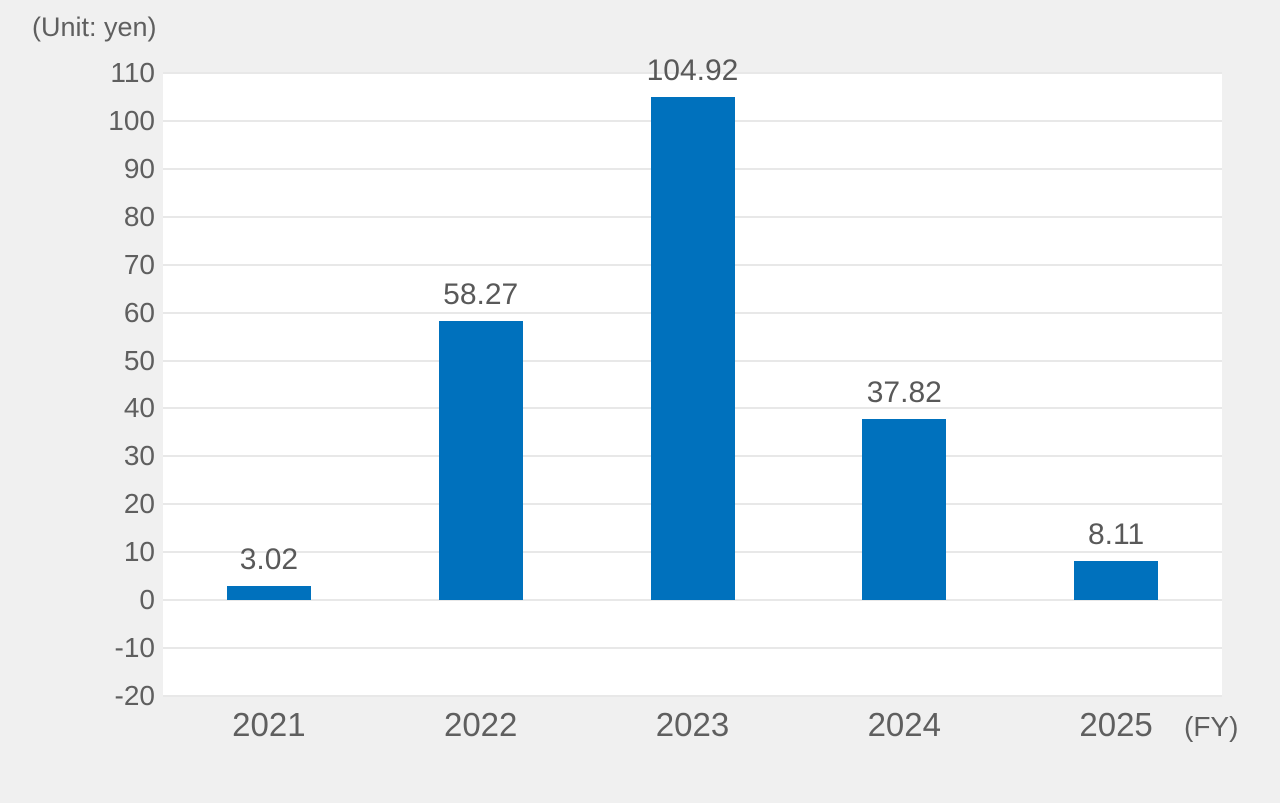  Describe the element at coordinates (480, 460) in the screenshot. I see `bar-2022` at that location.